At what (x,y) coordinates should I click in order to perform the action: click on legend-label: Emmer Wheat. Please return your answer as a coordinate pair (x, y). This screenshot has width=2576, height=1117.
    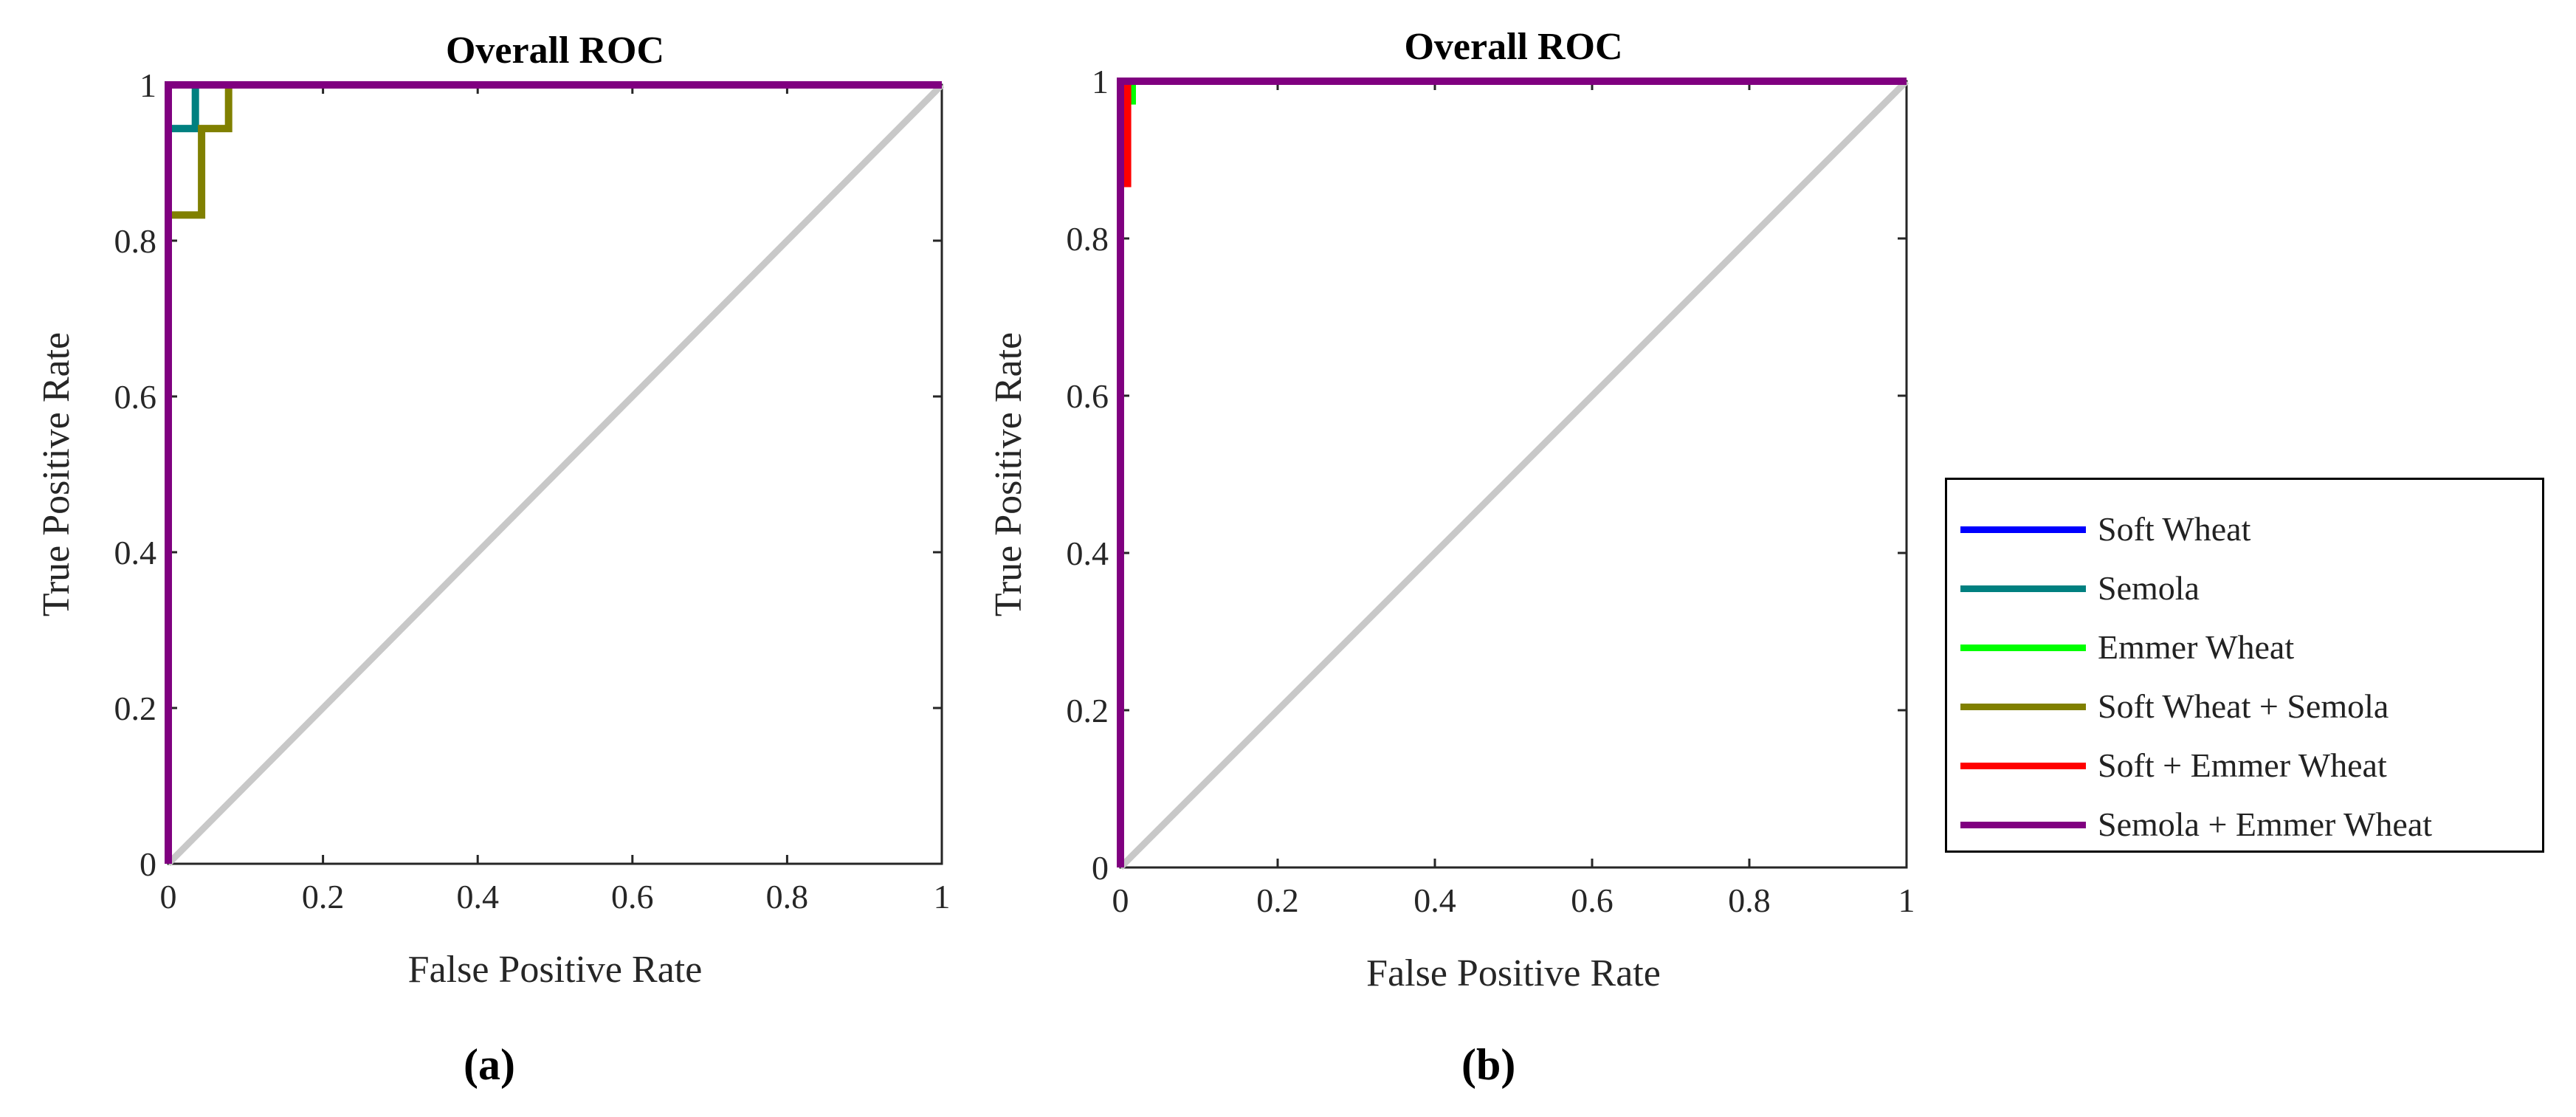
    Looking at the image, I should click on (2197, 647).